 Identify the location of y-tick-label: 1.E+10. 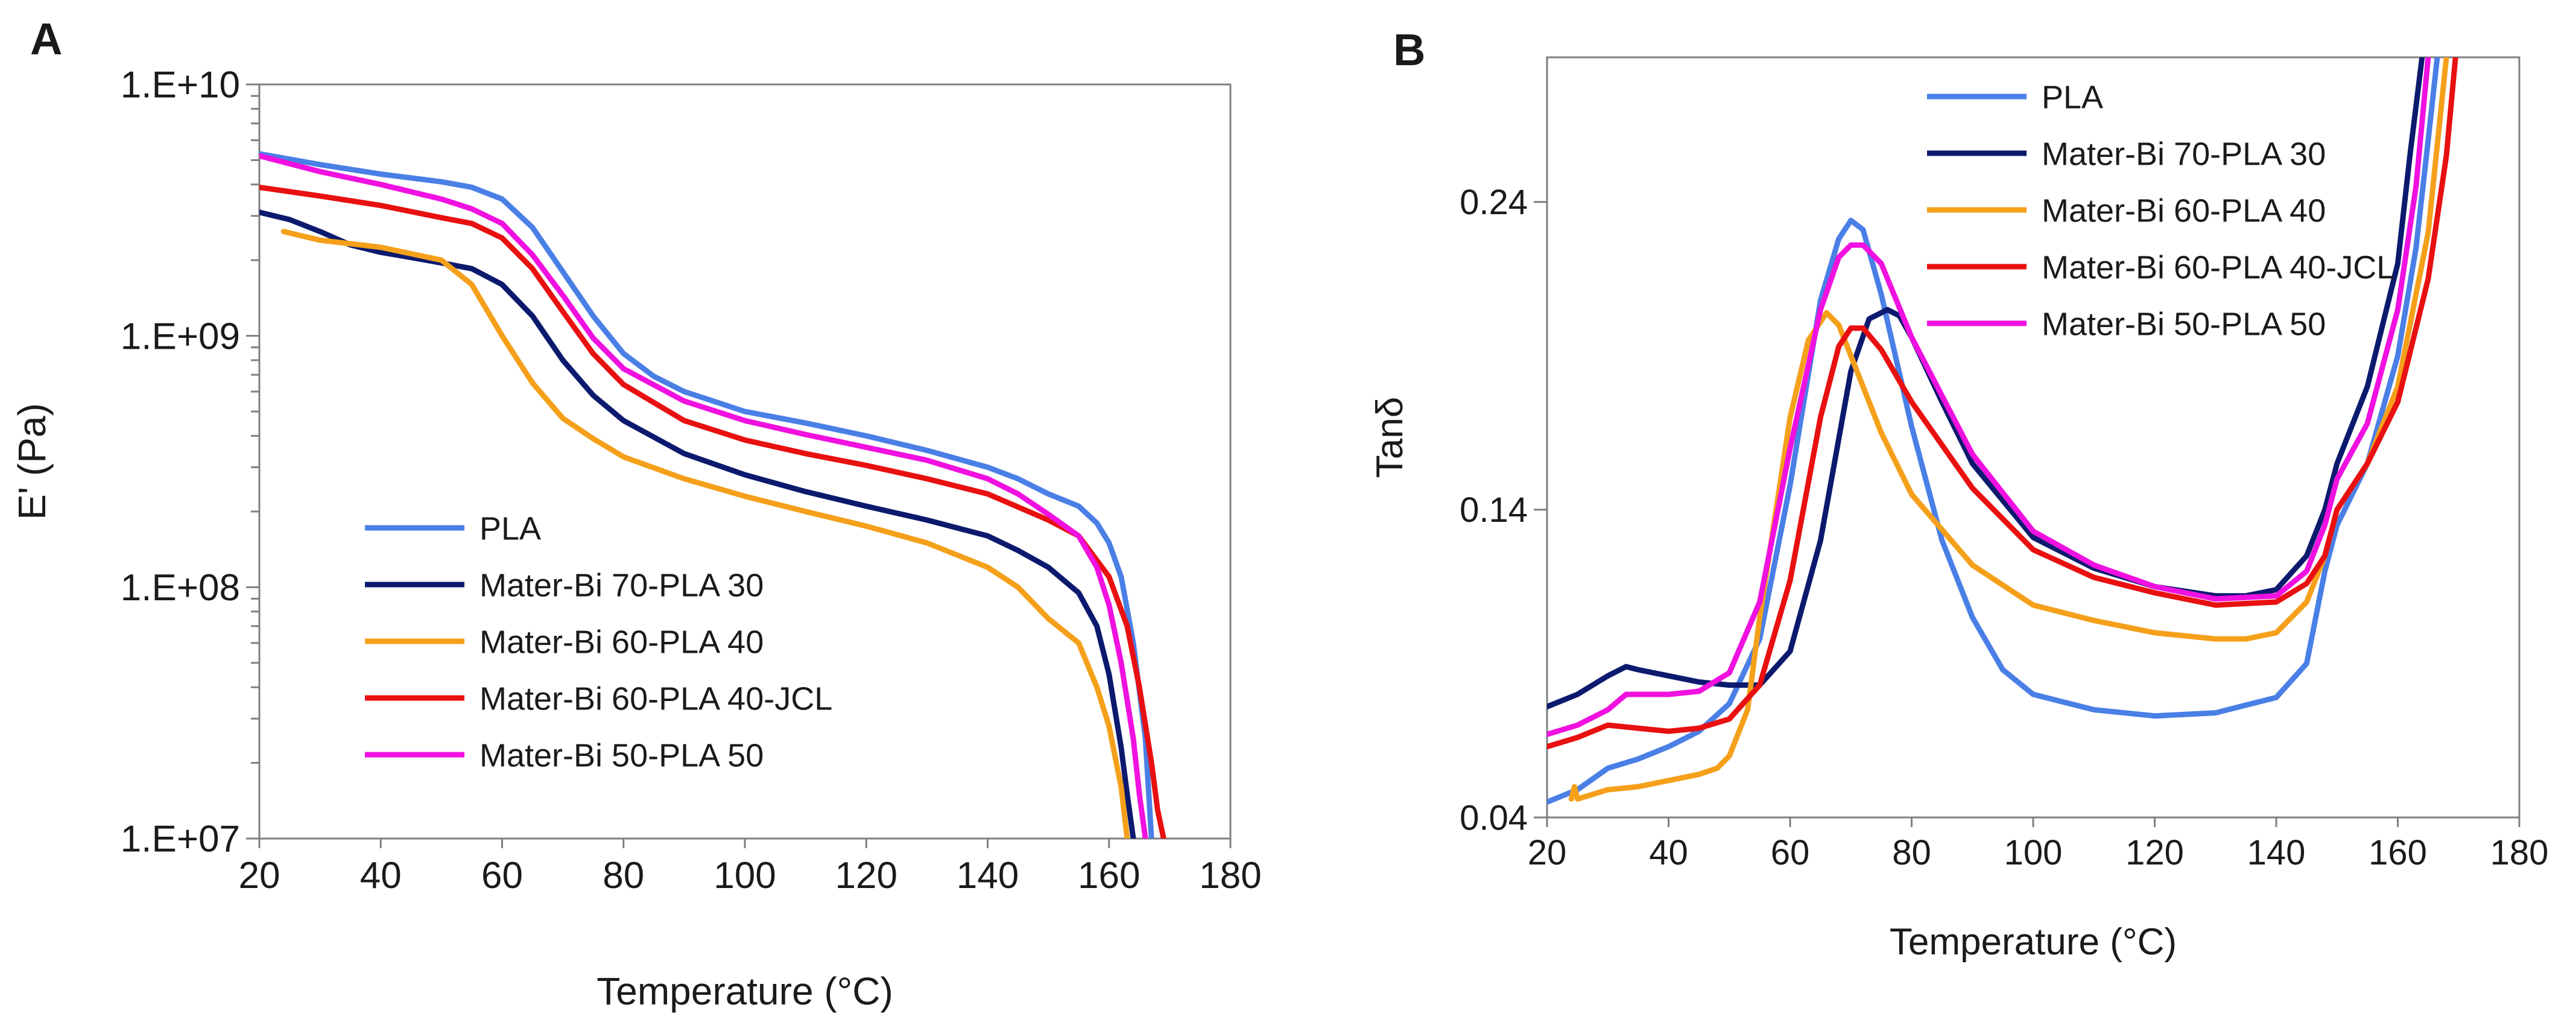
(180, 85).